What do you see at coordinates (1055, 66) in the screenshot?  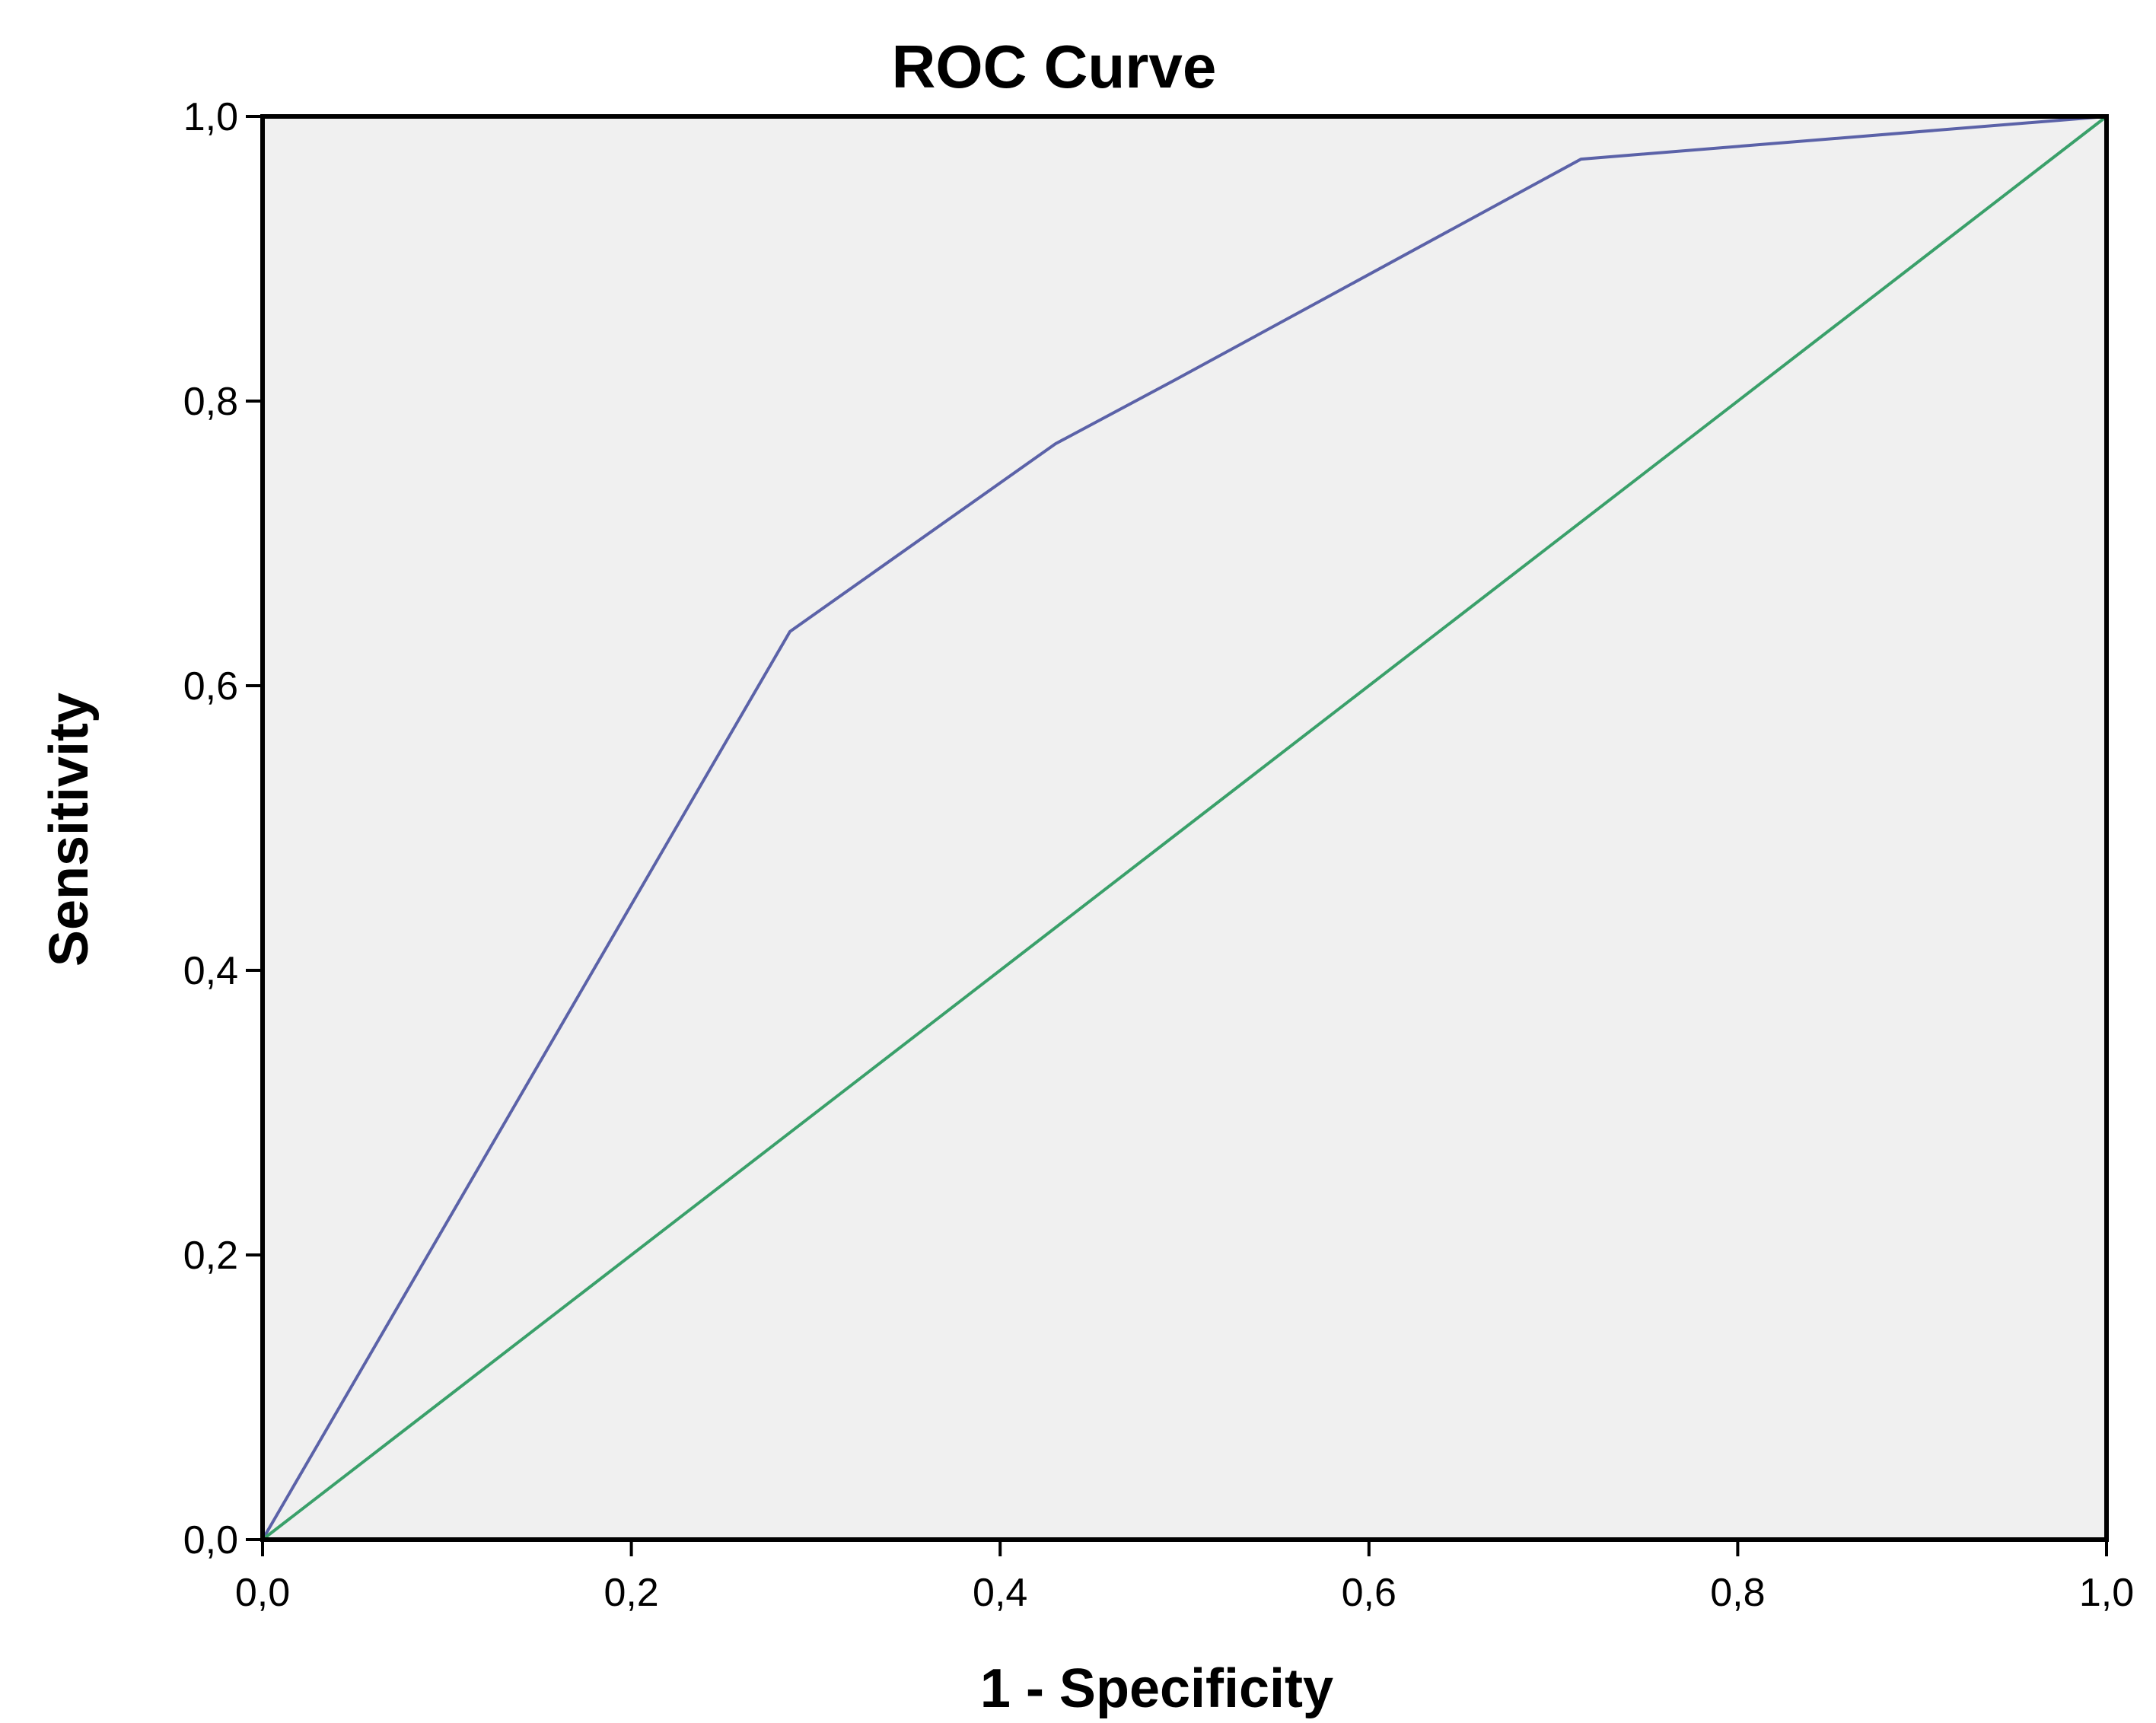 I see `chart-title: ROC Curve` at bounding box center [1055, 66].